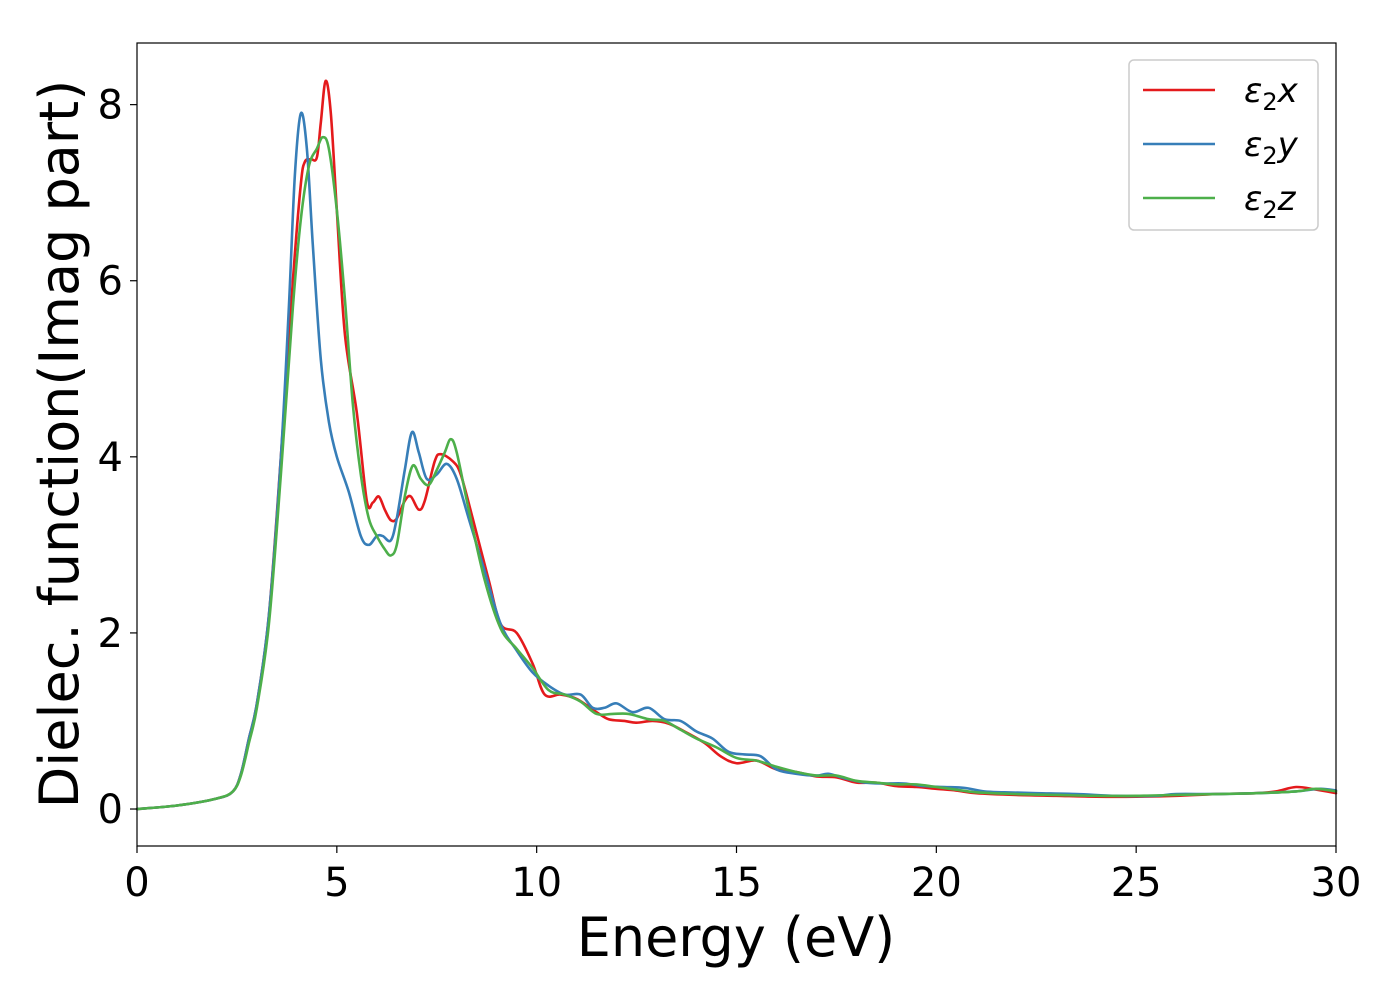  I want to click on y-tick-label: 2, so click(110, 634).